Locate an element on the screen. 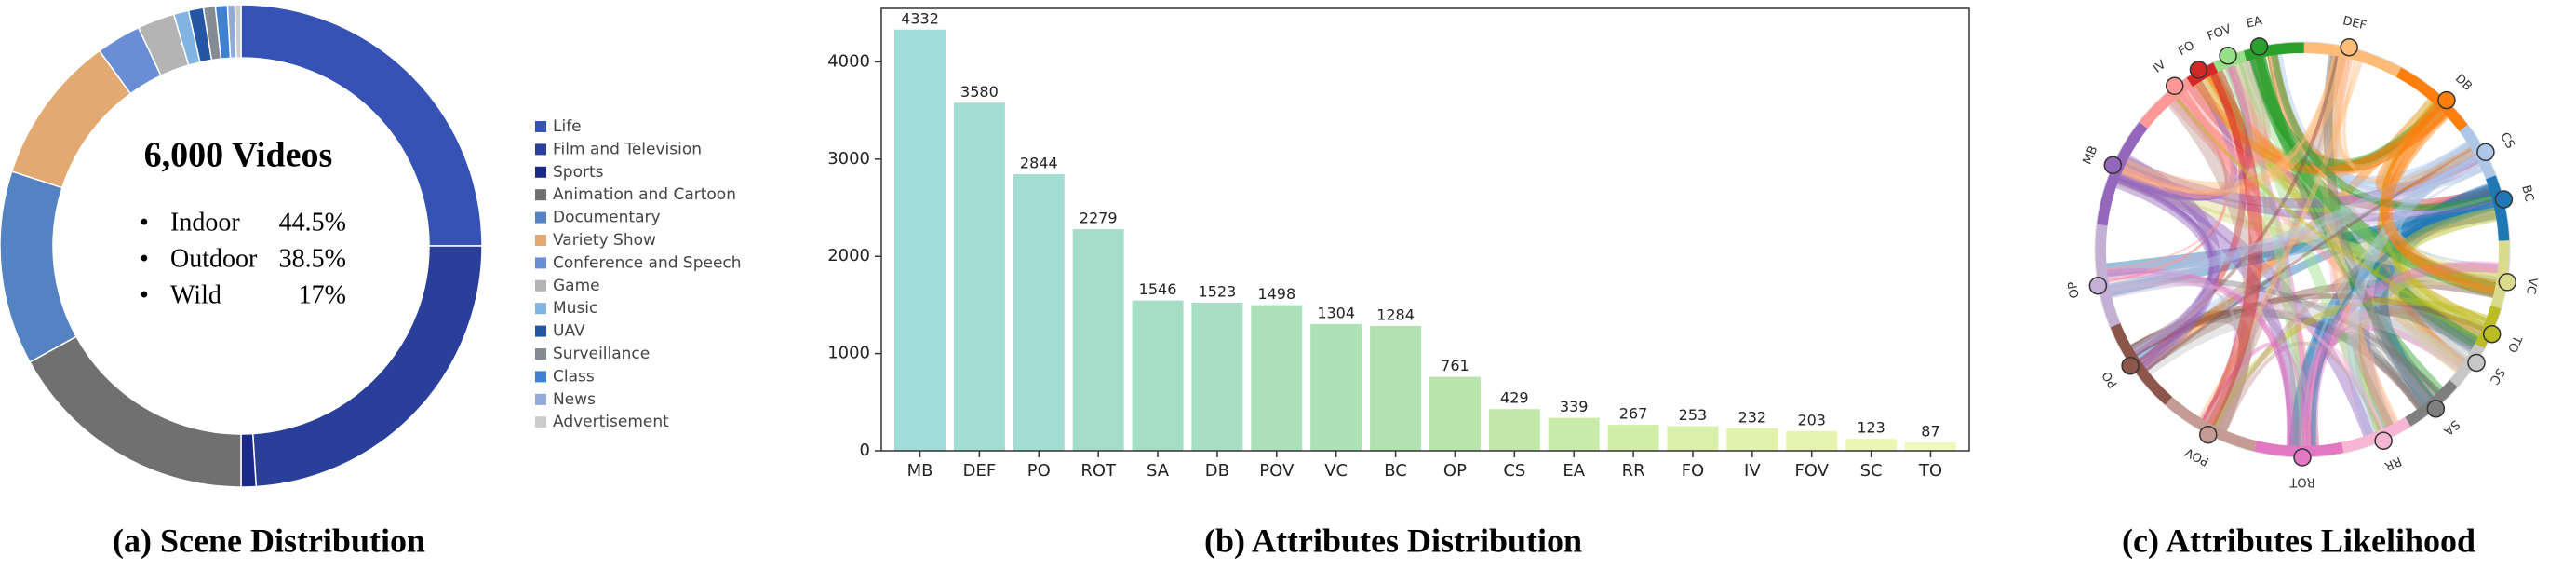  legend-label: Variety Show is located at coordinates (604, 240).